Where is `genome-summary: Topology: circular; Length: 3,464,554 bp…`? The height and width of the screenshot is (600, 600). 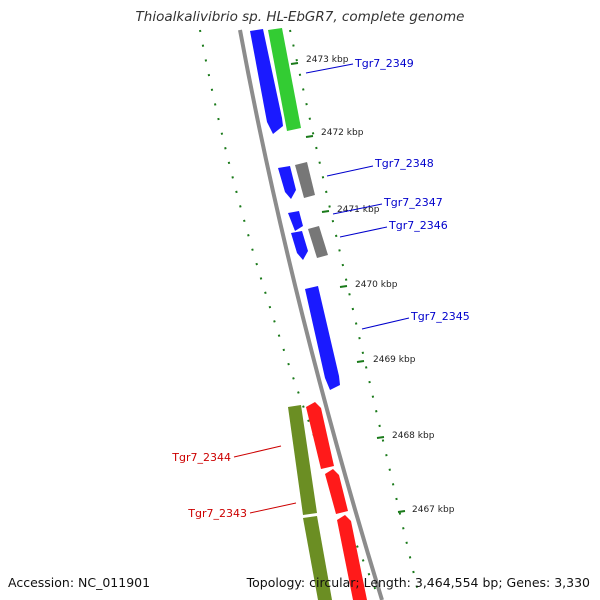 genome-summary: Topology: circular; Length: 3,464,554 bp… is located at coordinates (418, 582).